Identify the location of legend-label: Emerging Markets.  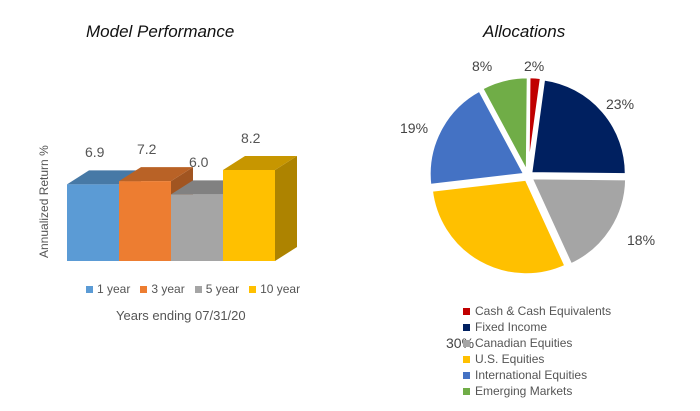
(524, 391).